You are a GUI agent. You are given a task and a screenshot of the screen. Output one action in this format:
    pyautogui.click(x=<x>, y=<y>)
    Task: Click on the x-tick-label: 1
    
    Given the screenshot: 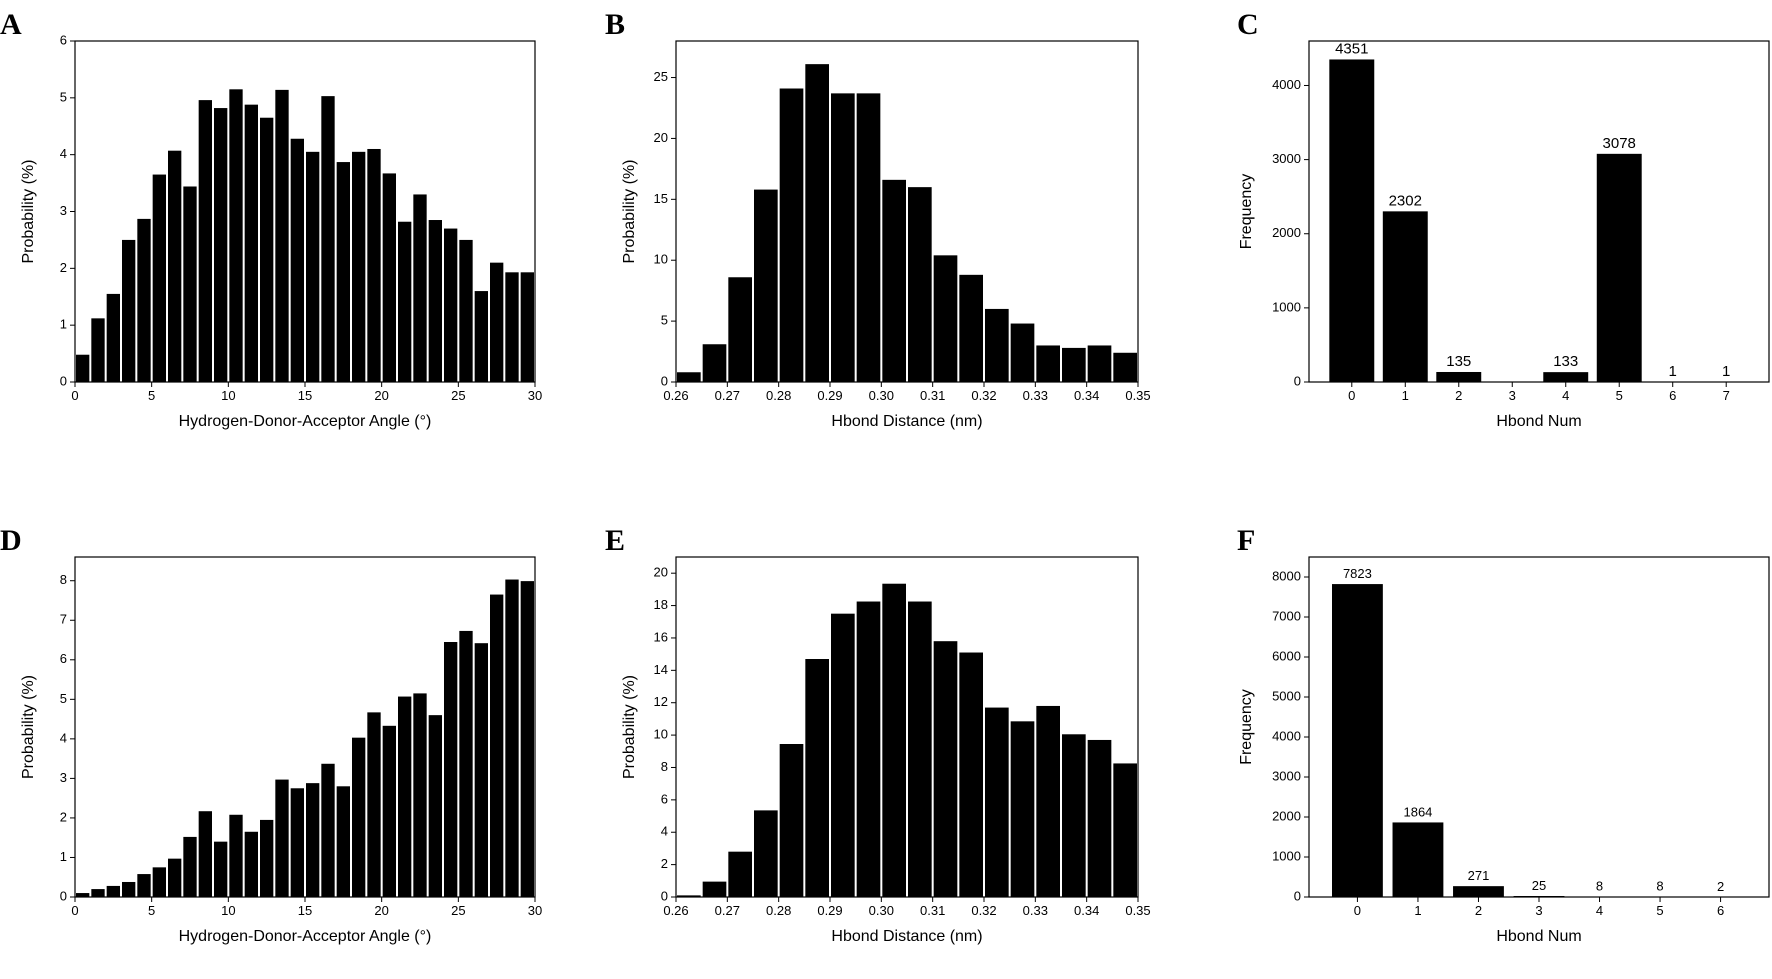 What is the action you would take?
    pyautogui.click(x=1417, y=910)
    